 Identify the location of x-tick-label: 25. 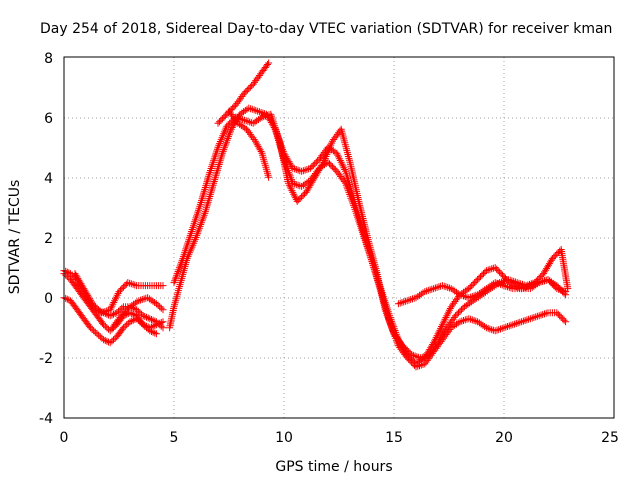
(610, 438).